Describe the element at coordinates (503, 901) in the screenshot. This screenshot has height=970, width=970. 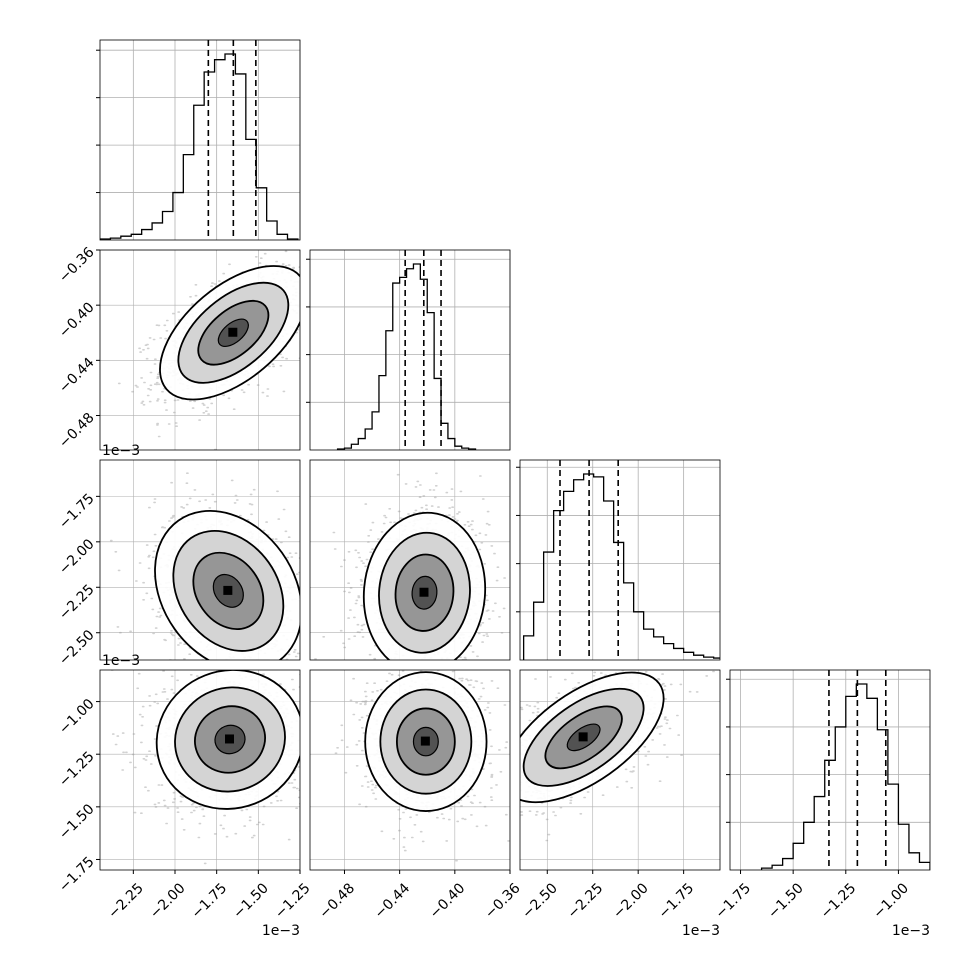
I see `x-tick-label: −0.36` at that location.